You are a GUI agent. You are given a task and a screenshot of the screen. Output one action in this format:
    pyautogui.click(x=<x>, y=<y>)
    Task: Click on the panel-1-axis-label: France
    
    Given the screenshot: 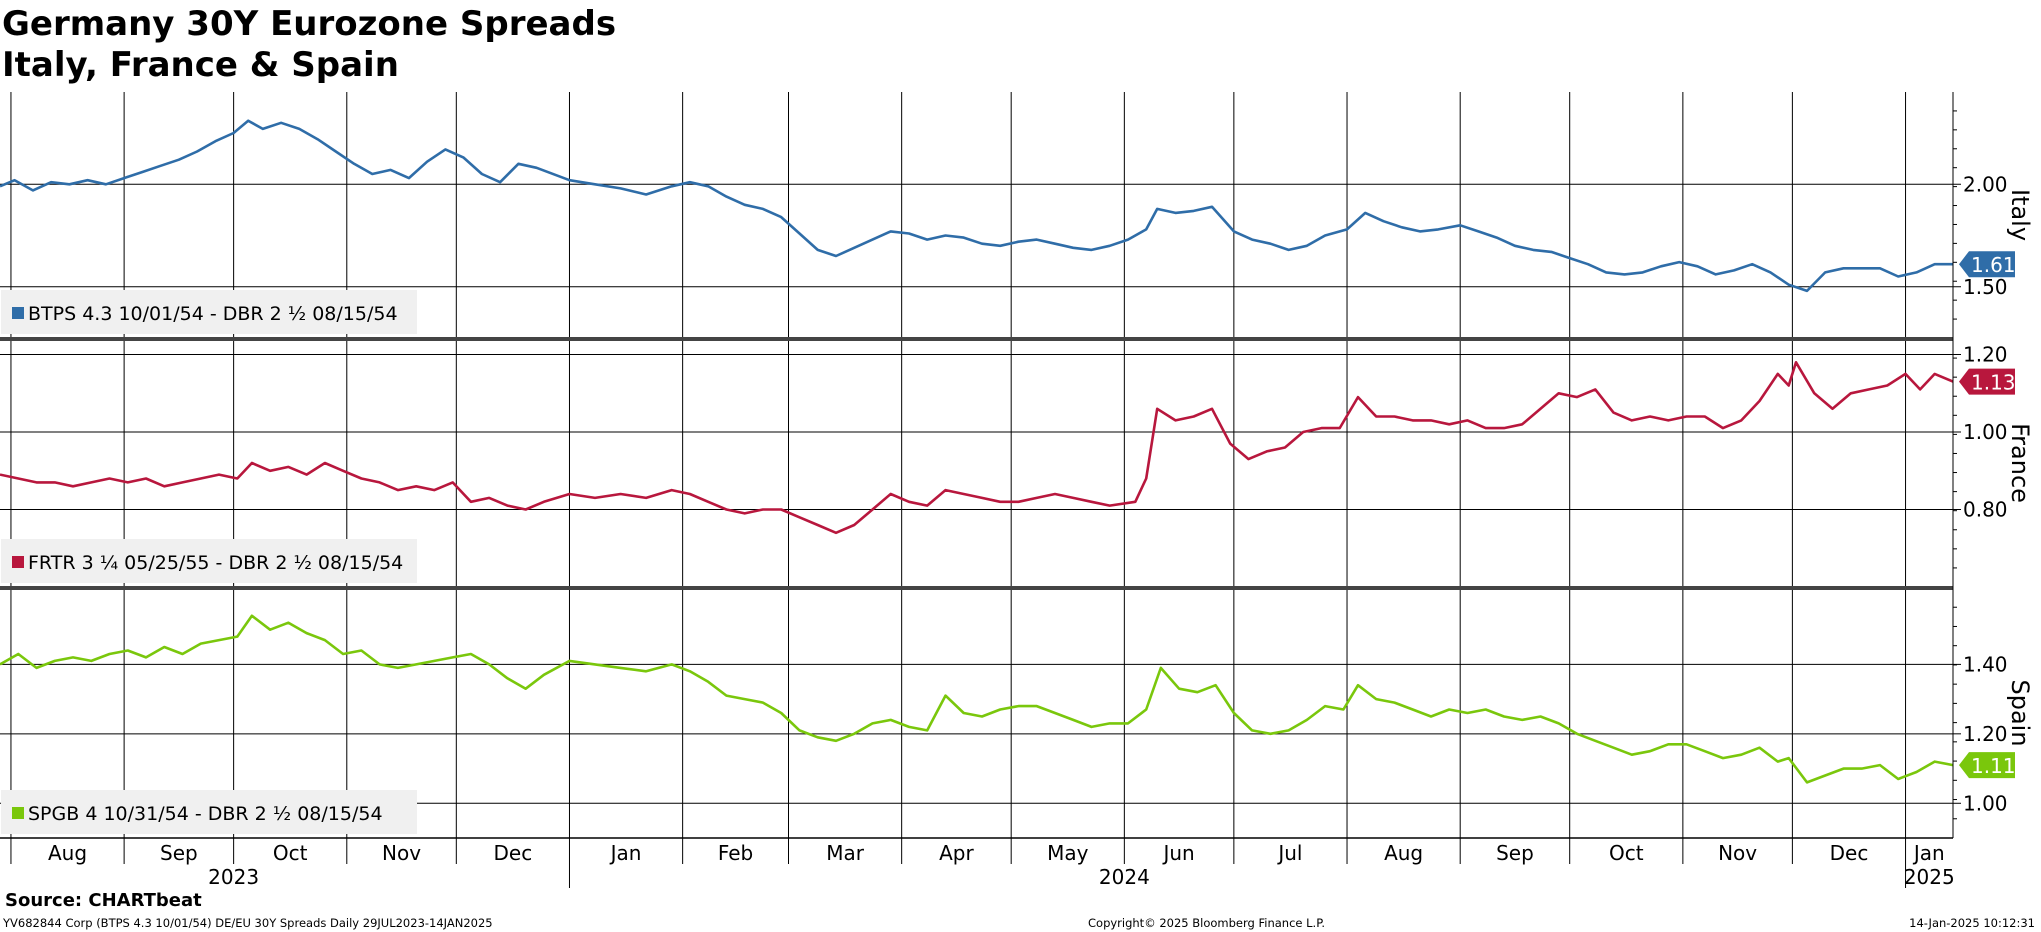 What is the action you would take?
    pyautogui.click(x=2020, y=463)
    